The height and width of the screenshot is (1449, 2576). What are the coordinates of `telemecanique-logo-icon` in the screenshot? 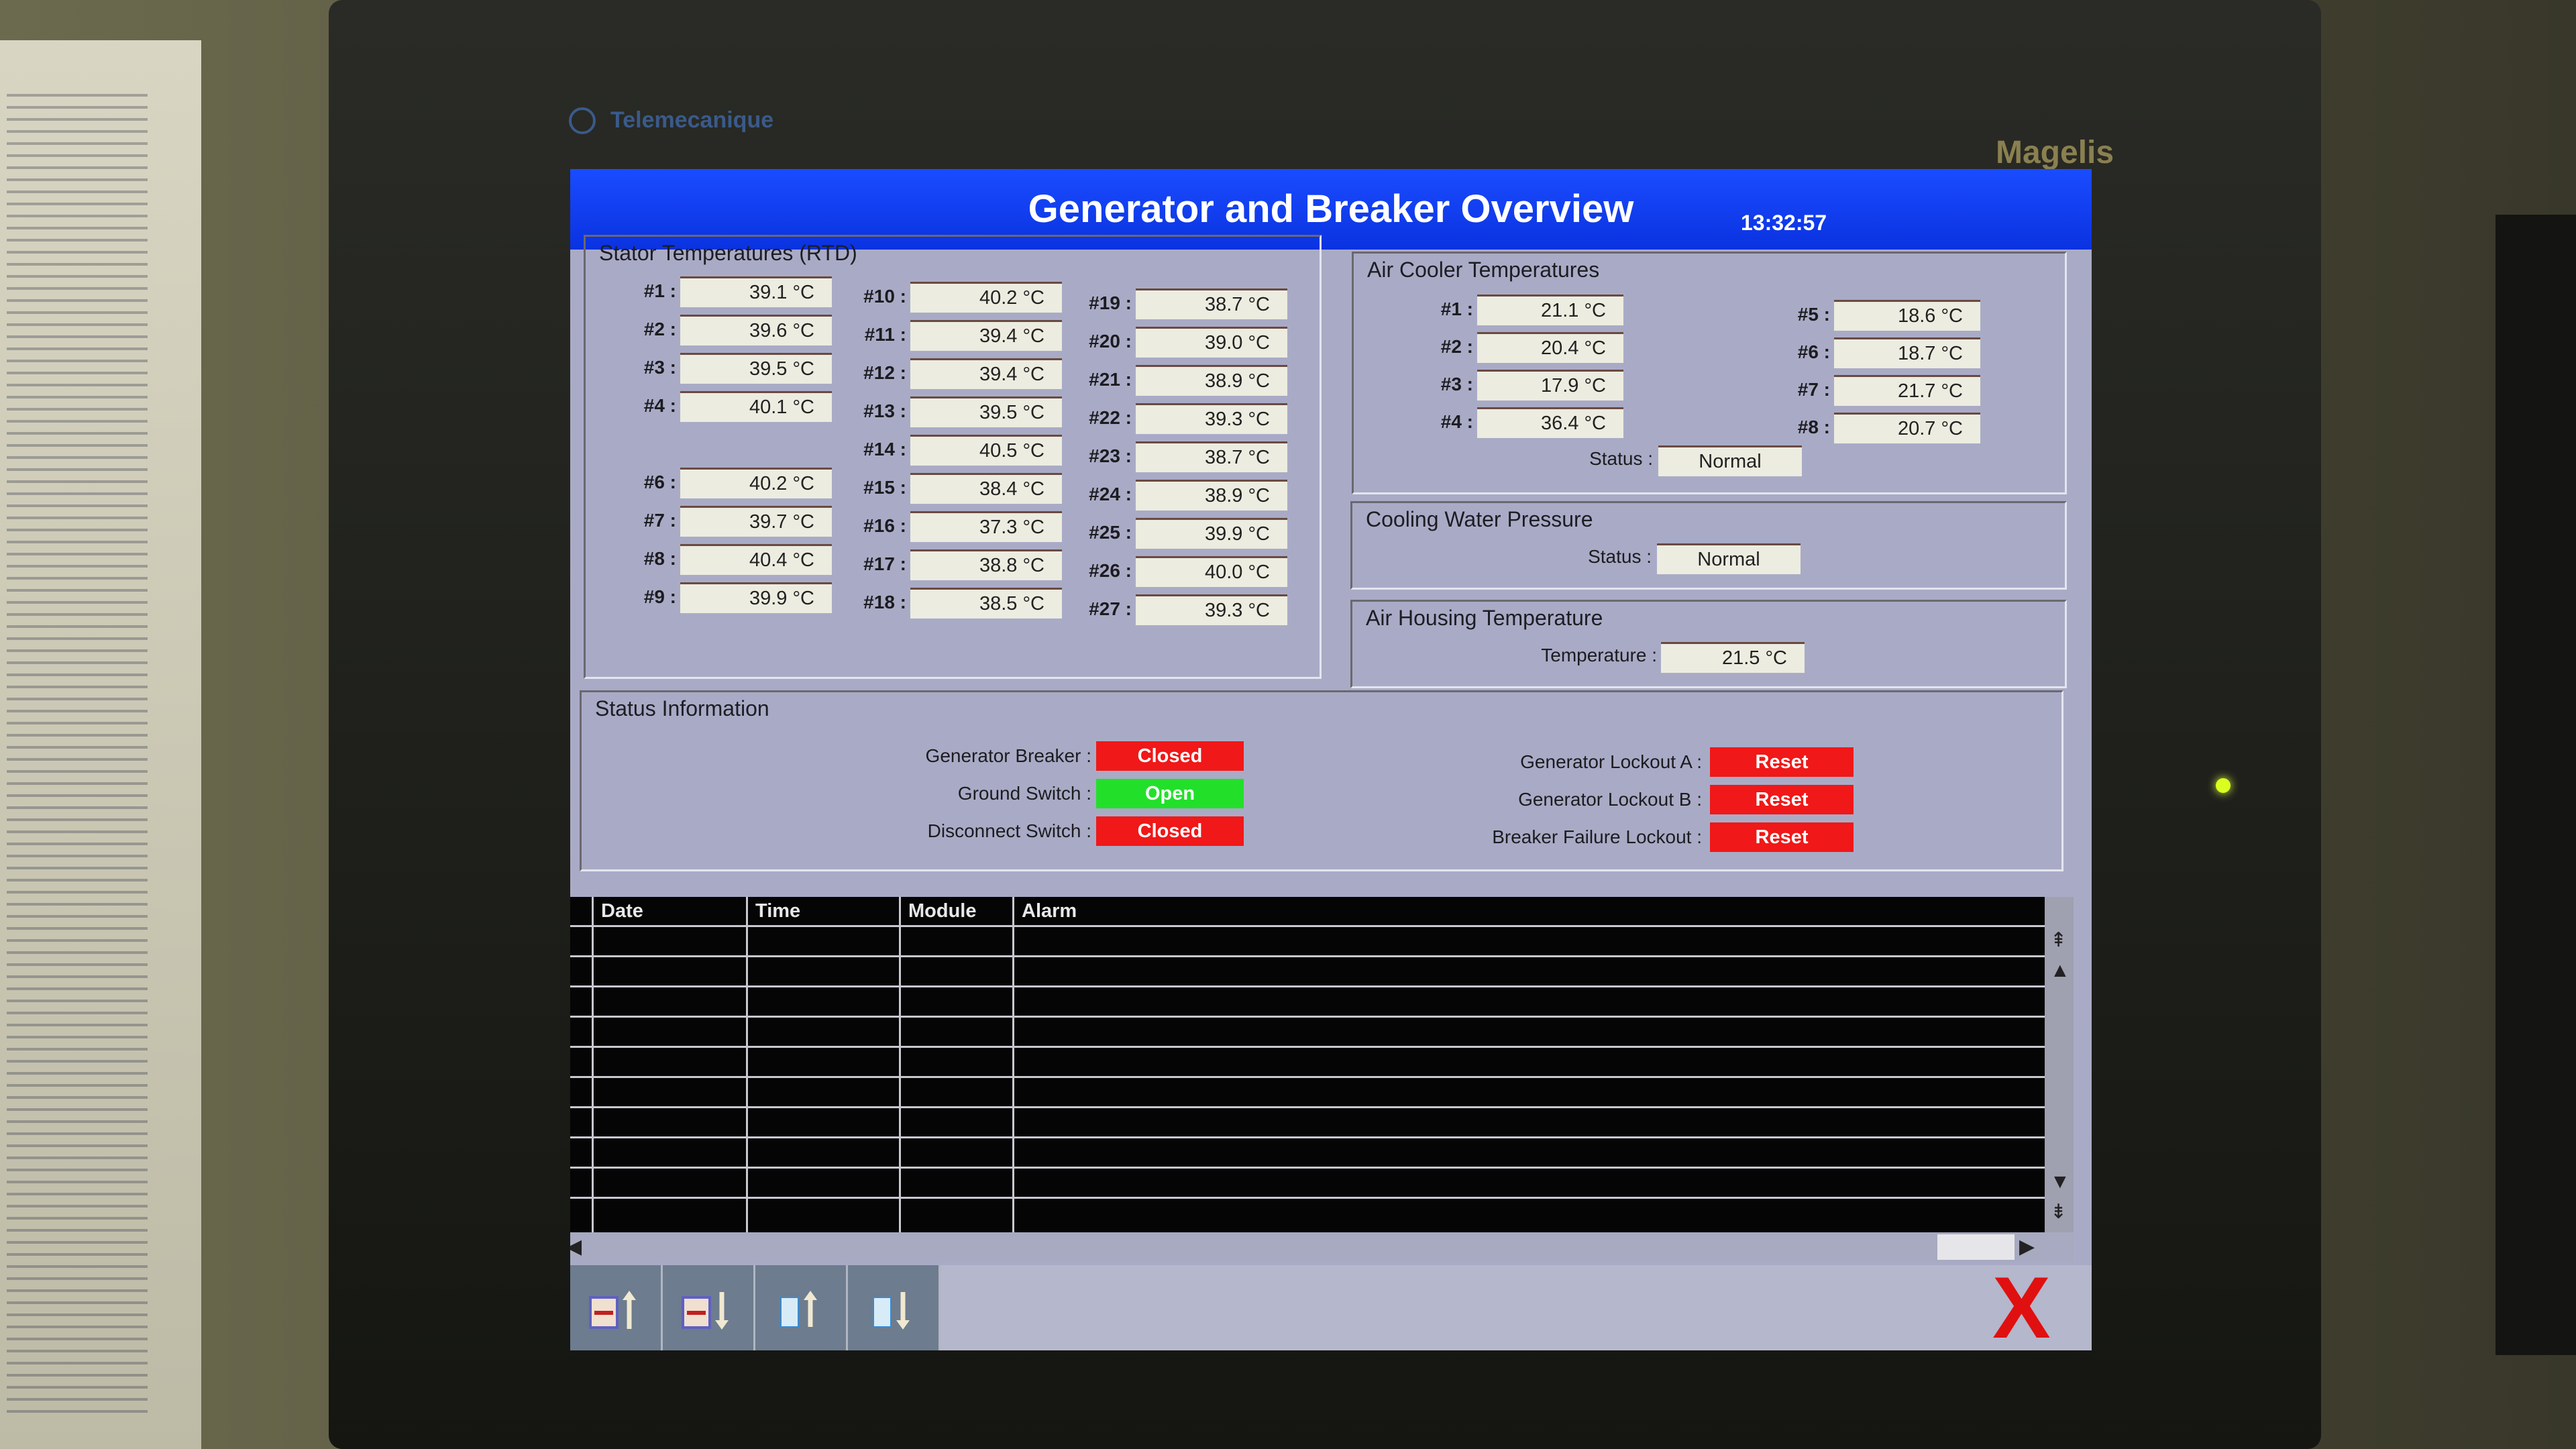 It's located at (582, 120).